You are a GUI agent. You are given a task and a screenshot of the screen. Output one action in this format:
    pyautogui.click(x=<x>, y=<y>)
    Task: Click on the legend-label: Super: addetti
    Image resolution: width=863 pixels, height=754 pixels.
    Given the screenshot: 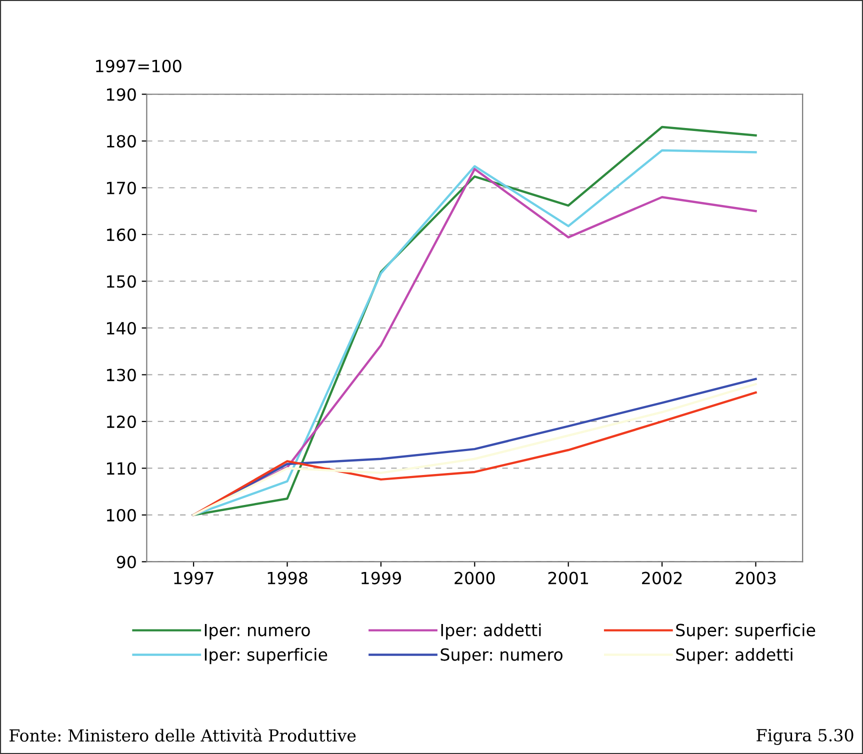 What is the action you would take?
    pyautogui.click(x=734, y=656)
    